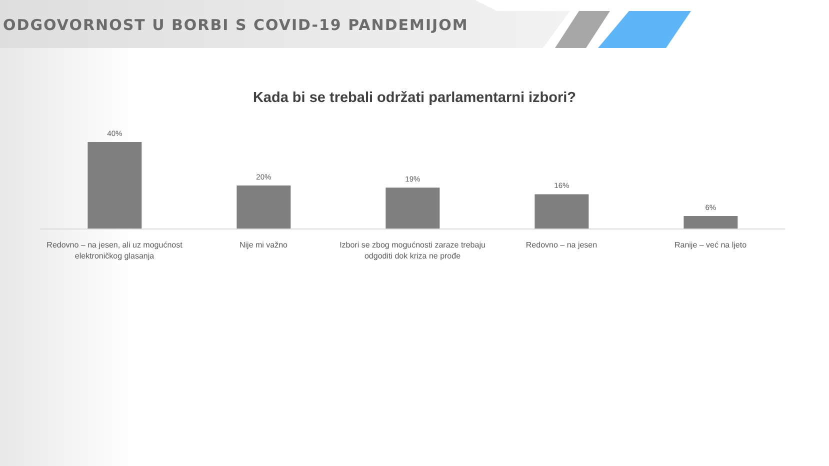 Image resolution: width=829 pixels, height=466 pixels. I want to click on chart-subtitle: Kada bi se trebali održati parlamentarni izbori?, so click(415, 98).